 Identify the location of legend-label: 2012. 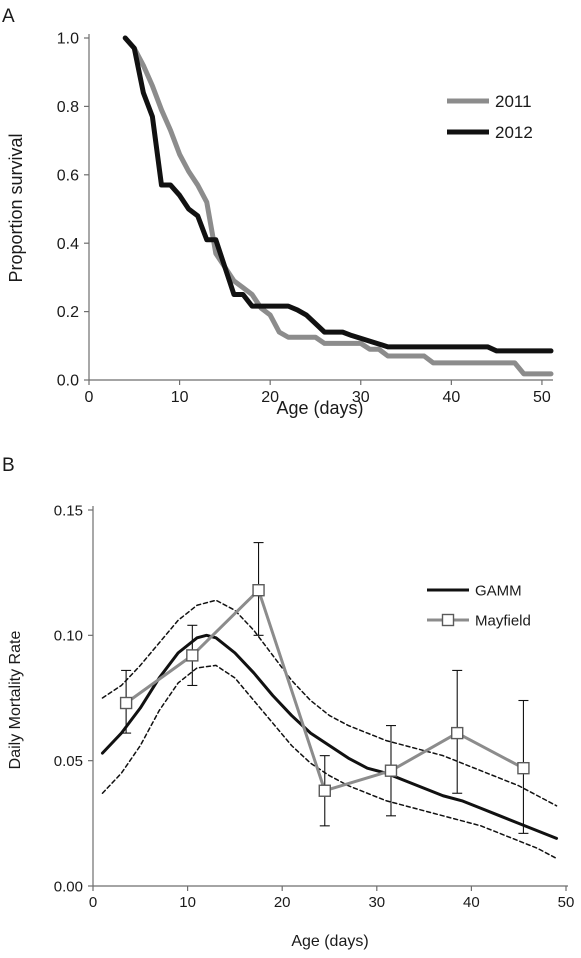
(514, 132).